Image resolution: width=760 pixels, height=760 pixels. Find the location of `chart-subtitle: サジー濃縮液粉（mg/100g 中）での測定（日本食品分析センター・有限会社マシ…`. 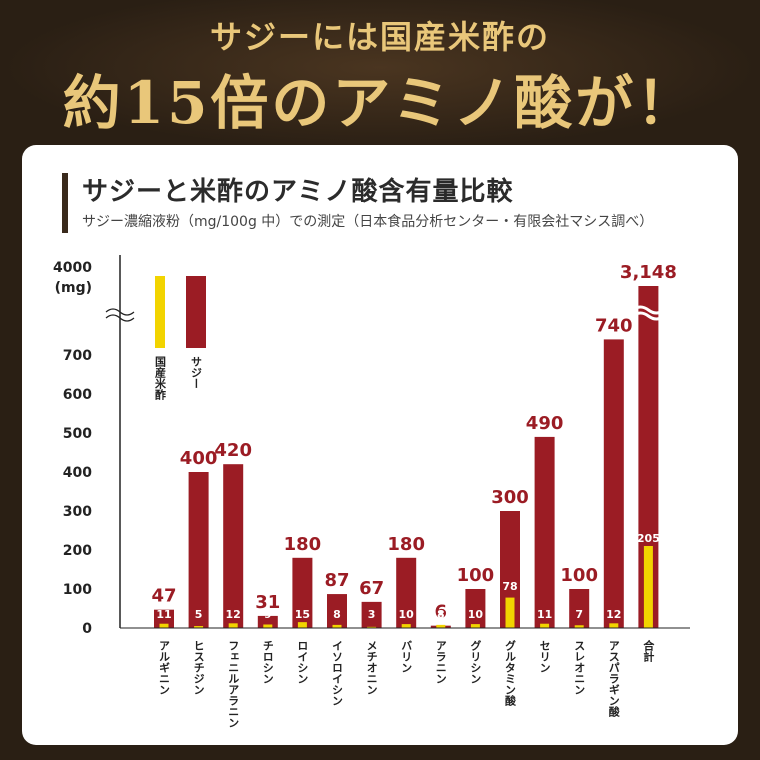

chart-subtitle: サジー濃縮液粉（mg/100g 中）での測定（日本食品分析センター・有限会社マシ… is located at coordinates (368, 222).